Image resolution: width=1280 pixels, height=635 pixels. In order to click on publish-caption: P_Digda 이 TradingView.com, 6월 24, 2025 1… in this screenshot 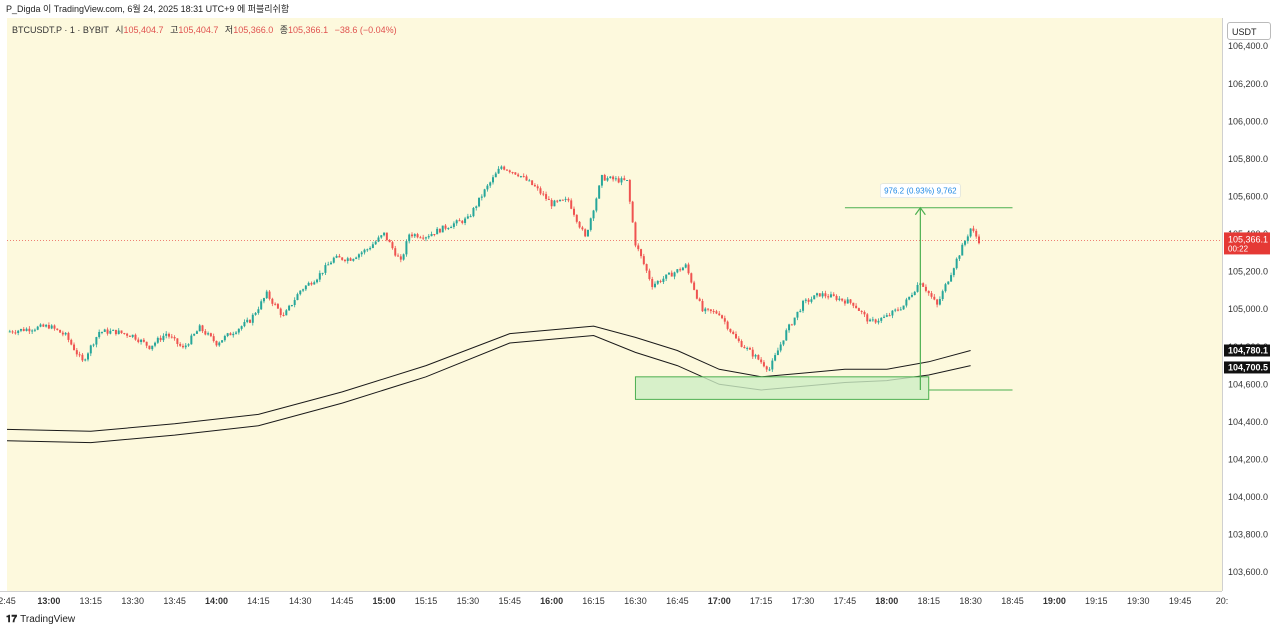, I will do `click(148, 9)`.